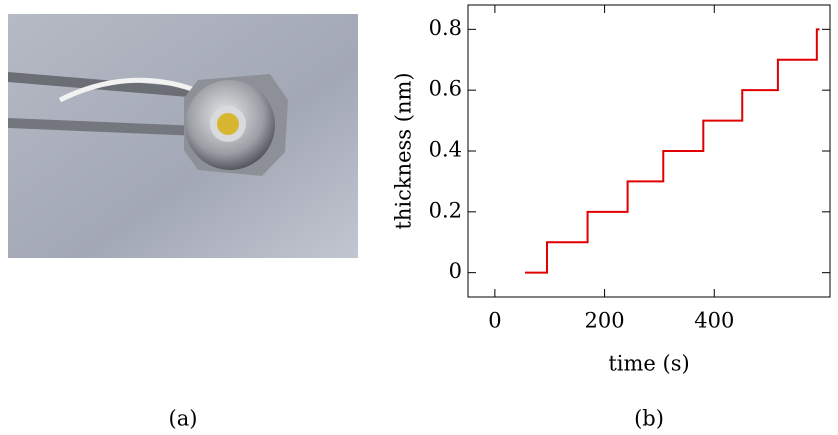 The height and width of the screenshot is (435, 838). Describe the element at coordinates (714, 321) in the screenshot. I see `x-tick-label: 400` at that location.